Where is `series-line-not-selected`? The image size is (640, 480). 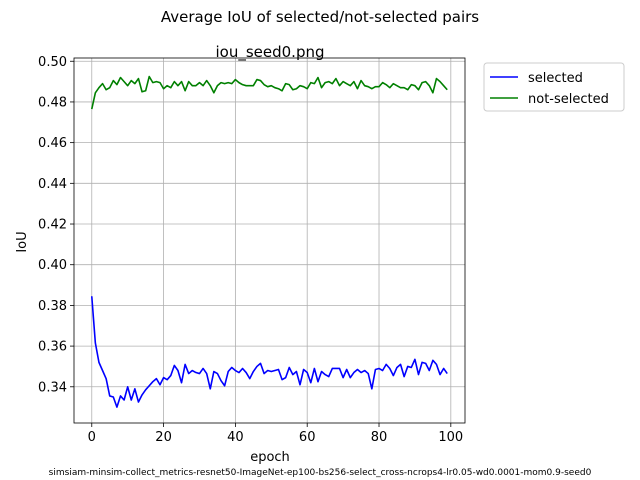 series-line-not-selected is located at coordinates (269, 92).